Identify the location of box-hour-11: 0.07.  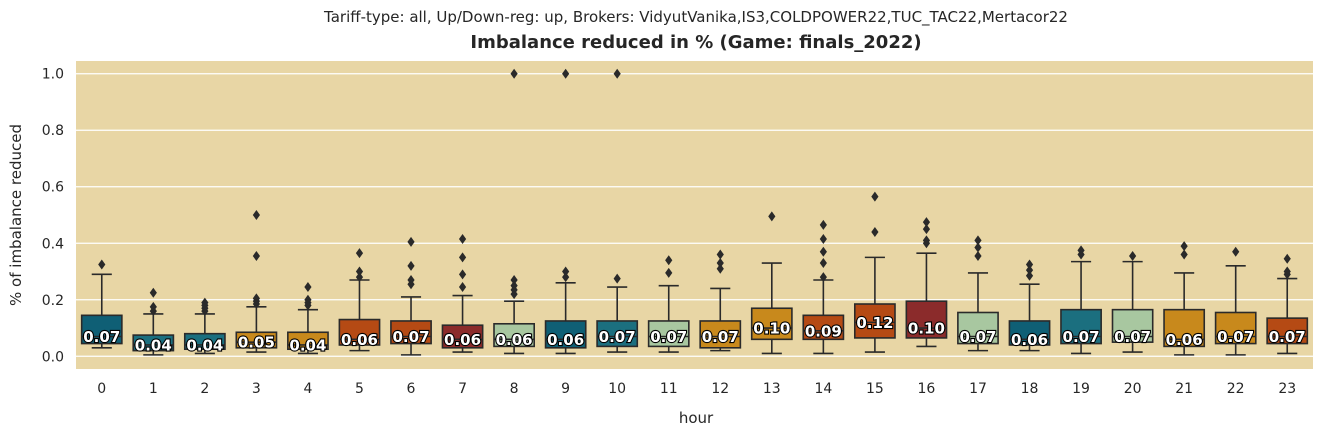
(668, 304).